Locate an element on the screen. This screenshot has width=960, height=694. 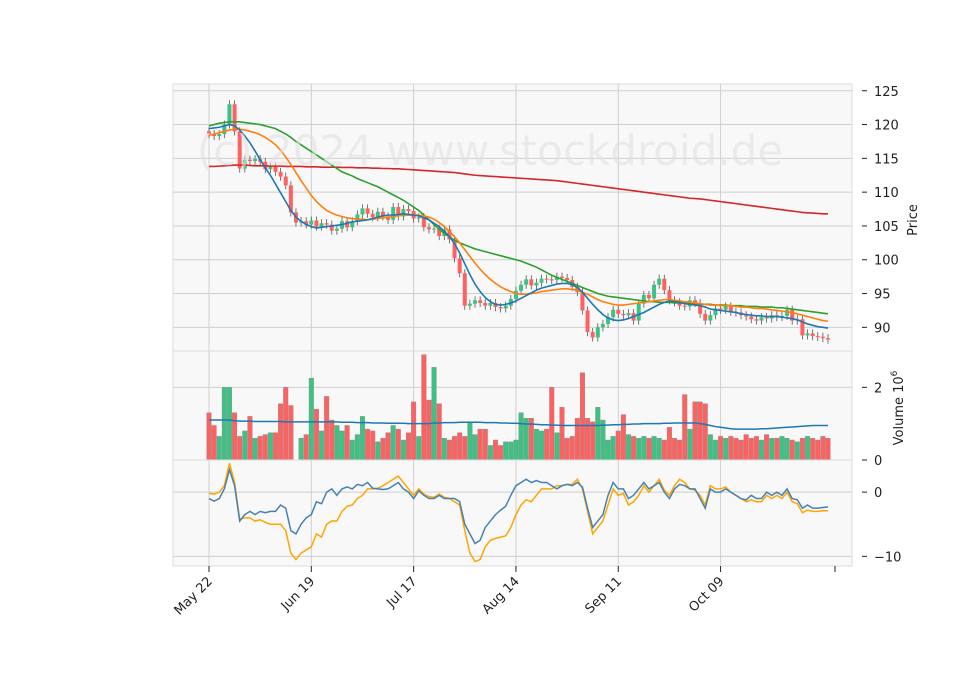
price-ytick-label: 90 is located at coordinates (882, 328).